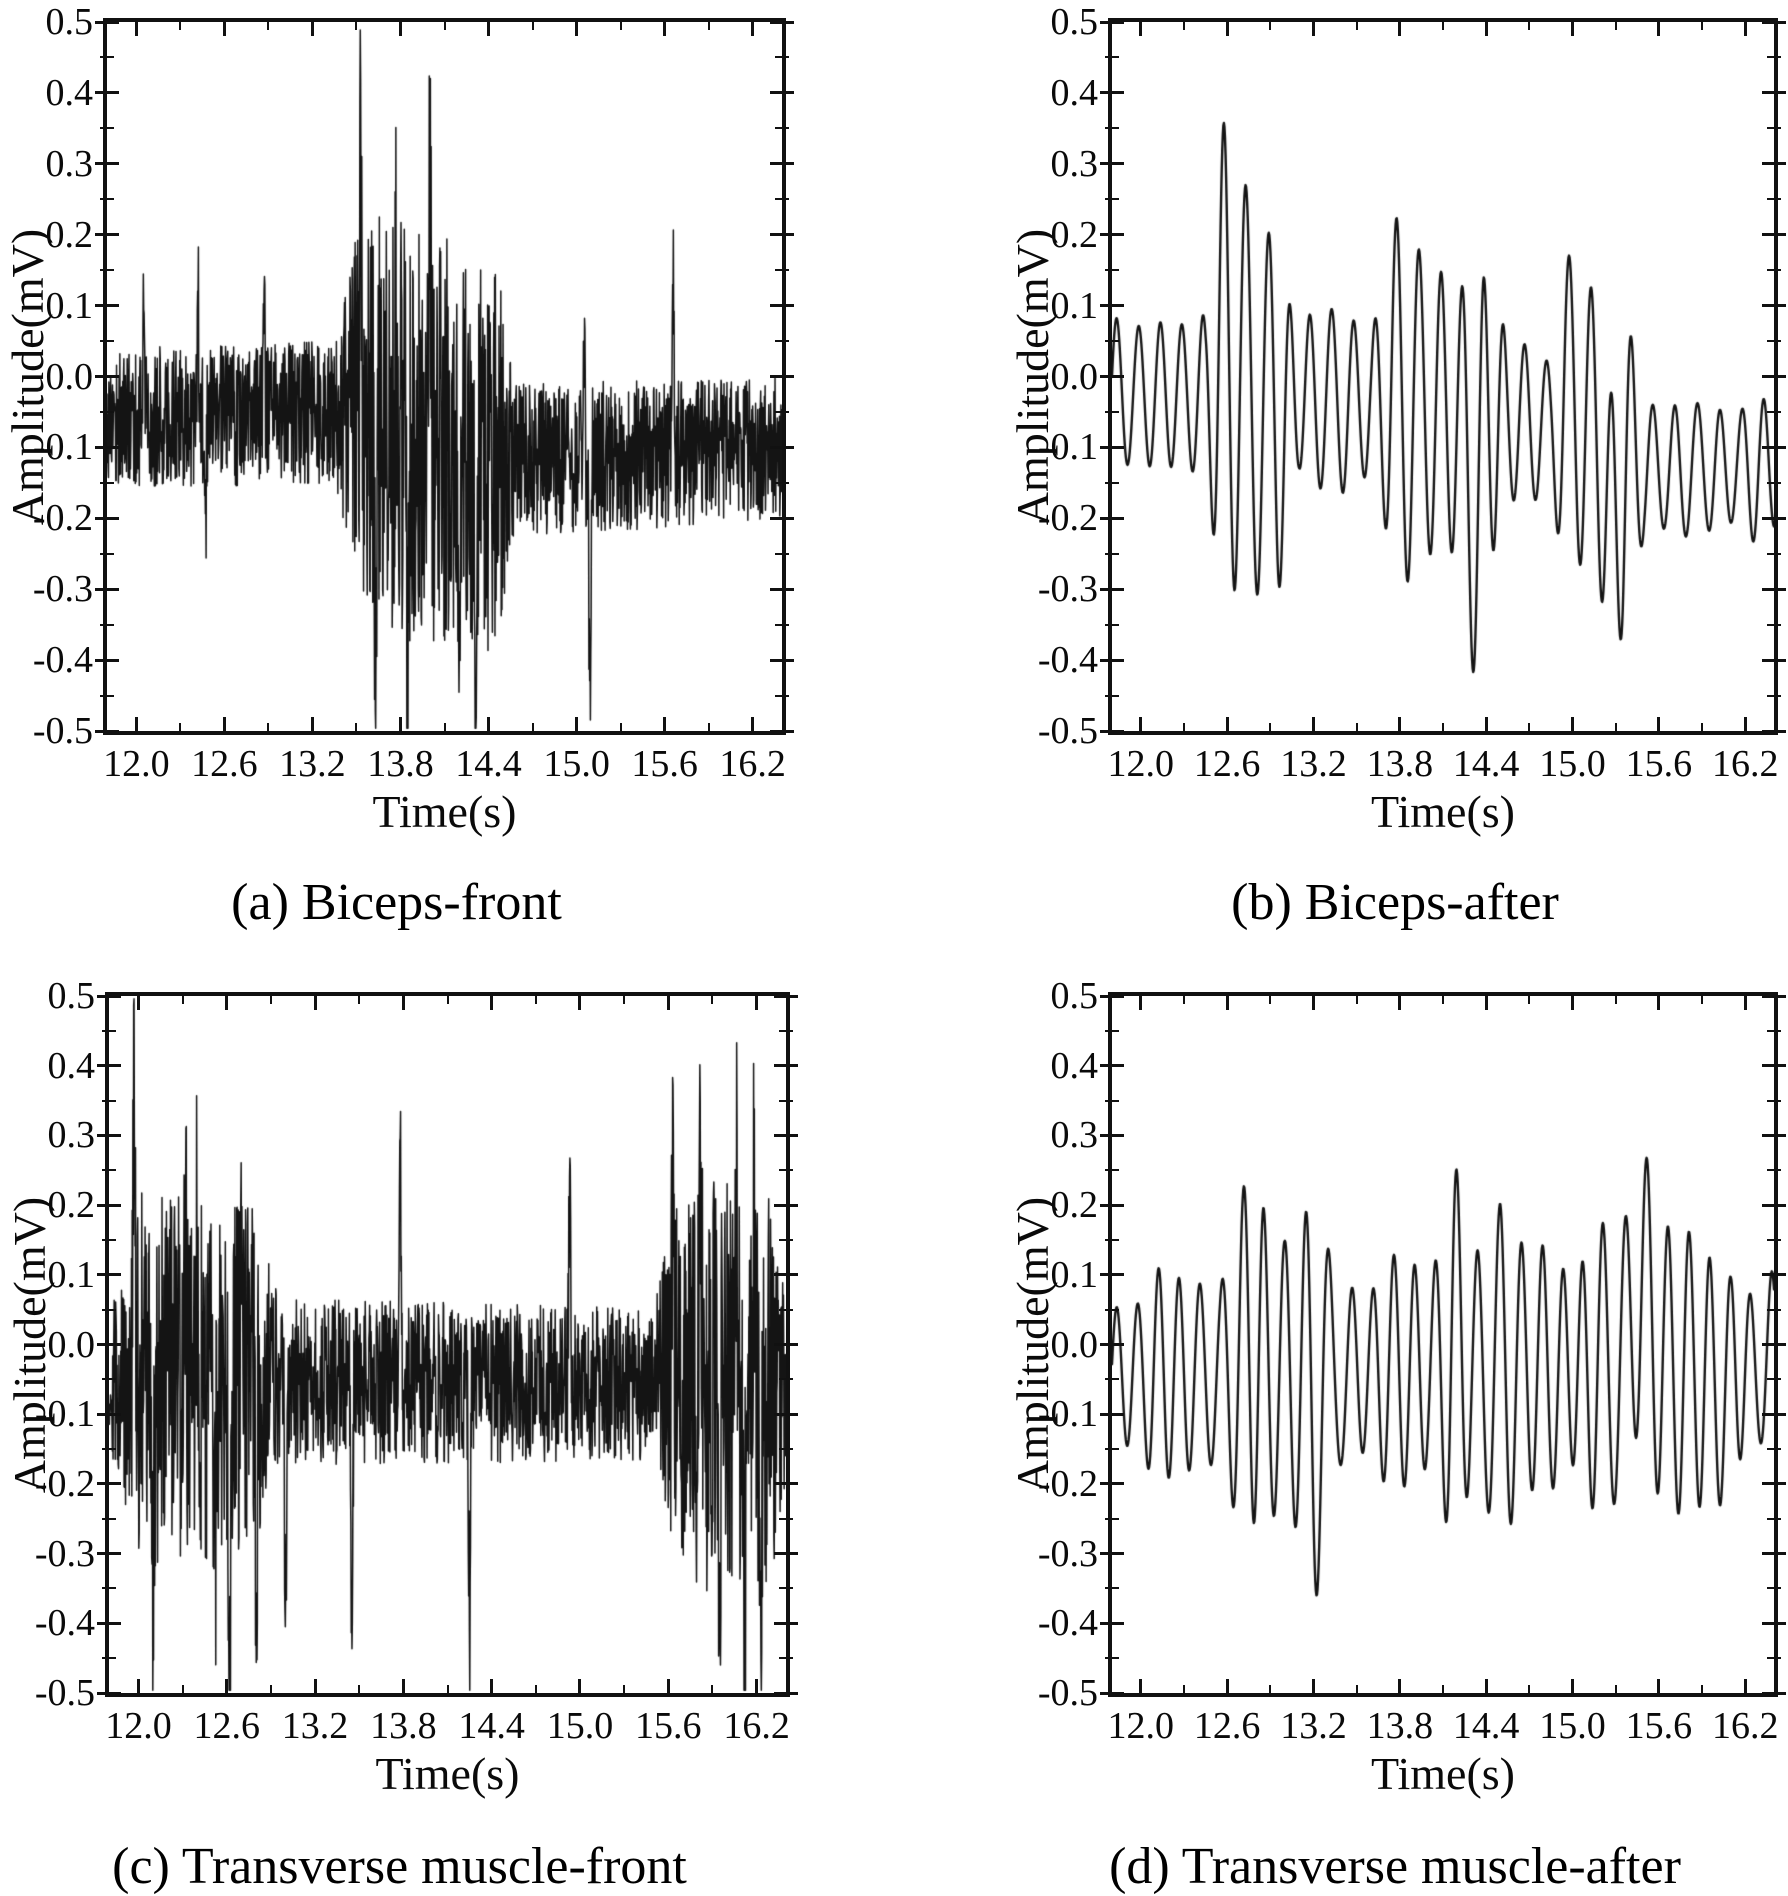 Image resolution: width=1788 pixels, height=1896 pixels. I want to click on x-tick-label: 16.2, so click(756, 1726).